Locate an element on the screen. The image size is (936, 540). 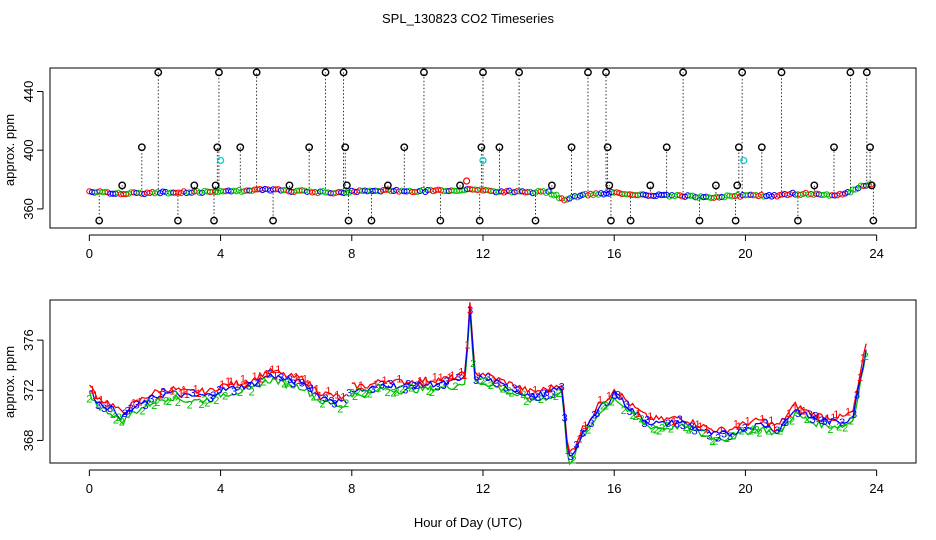
top-x-tick-label: 8 is located at coordinates (351, 253).